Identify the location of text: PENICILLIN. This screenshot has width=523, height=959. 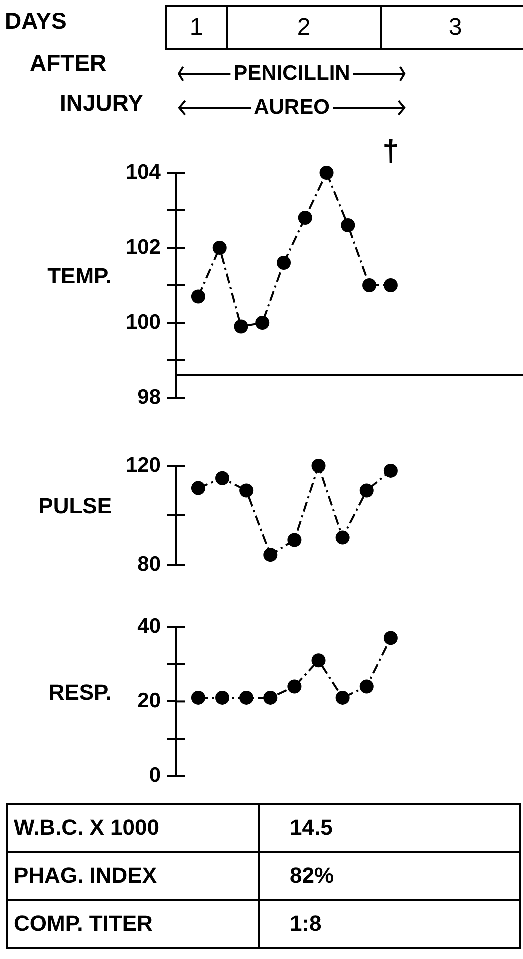
(292, 74).